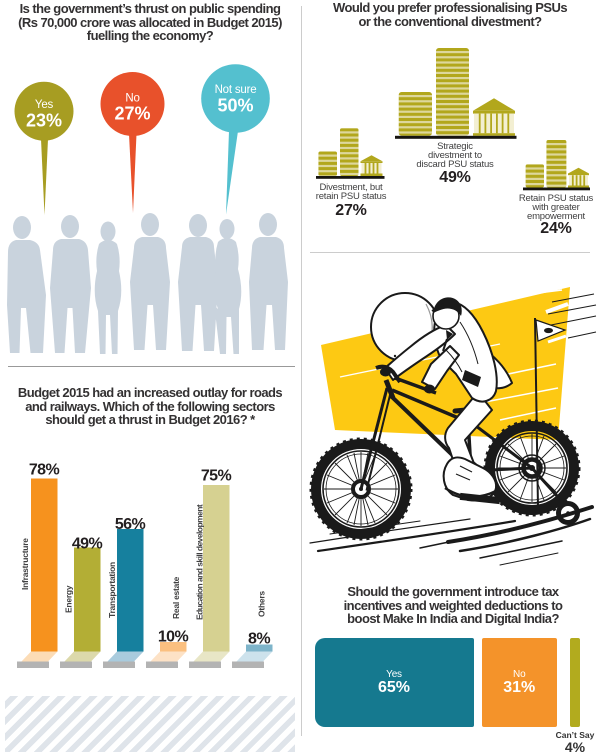  I want to click on svg-text: Transportation, so click(112, 590).